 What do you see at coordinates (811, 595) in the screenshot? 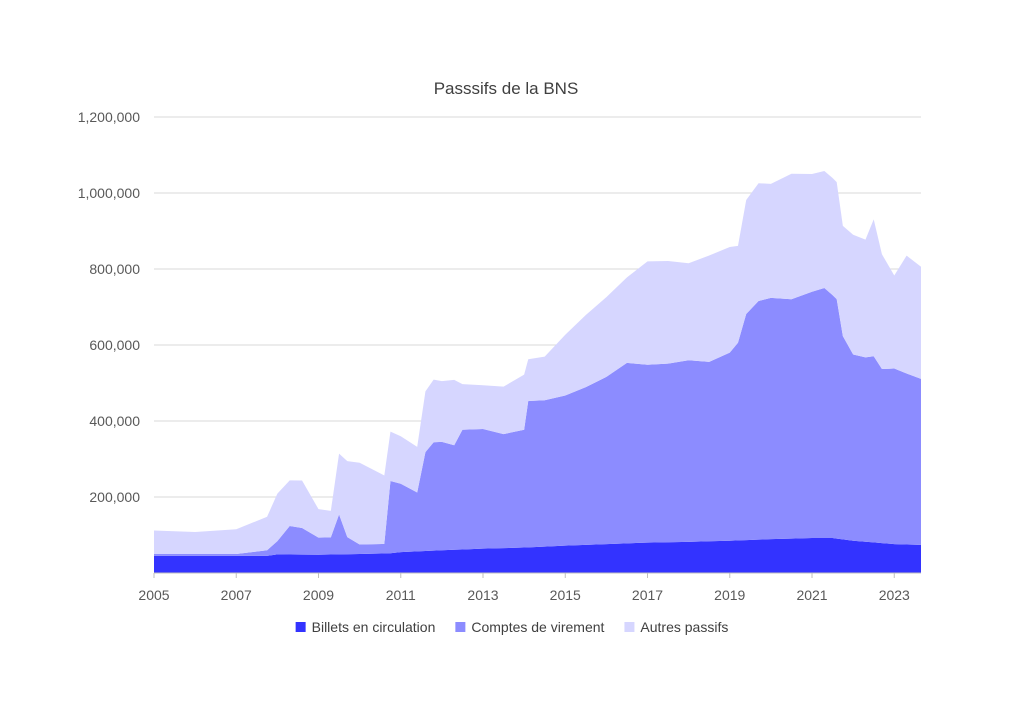
I see `x-tick-label: 2021` at bounding box center [811, 595].